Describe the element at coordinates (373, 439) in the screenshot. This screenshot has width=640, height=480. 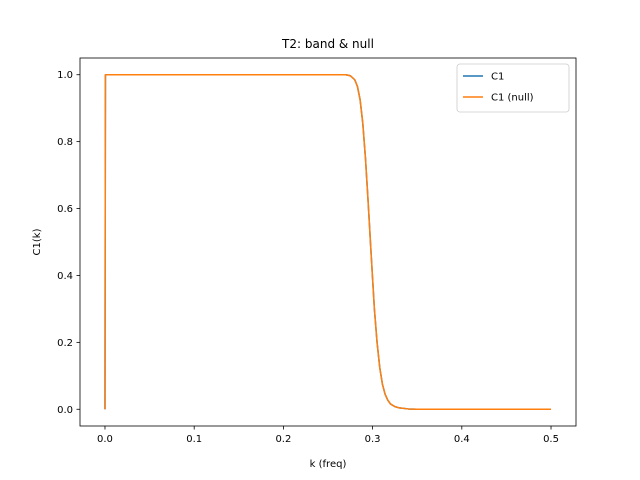
I see `x-tick-label: 0.3` at that location.